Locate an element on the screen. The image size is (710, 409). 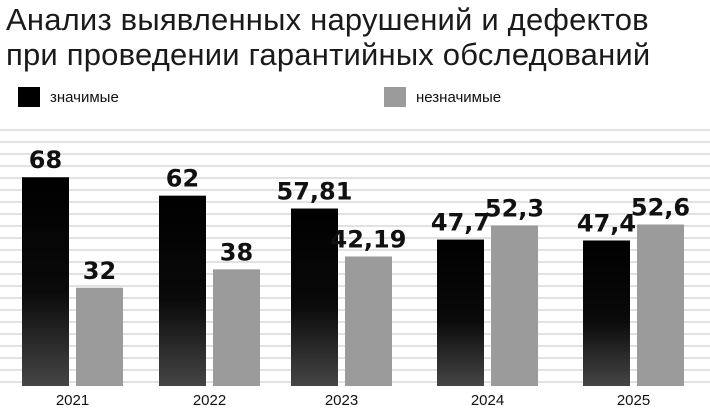
legend-swatch-insignificant is located at coordinates (395, 97).